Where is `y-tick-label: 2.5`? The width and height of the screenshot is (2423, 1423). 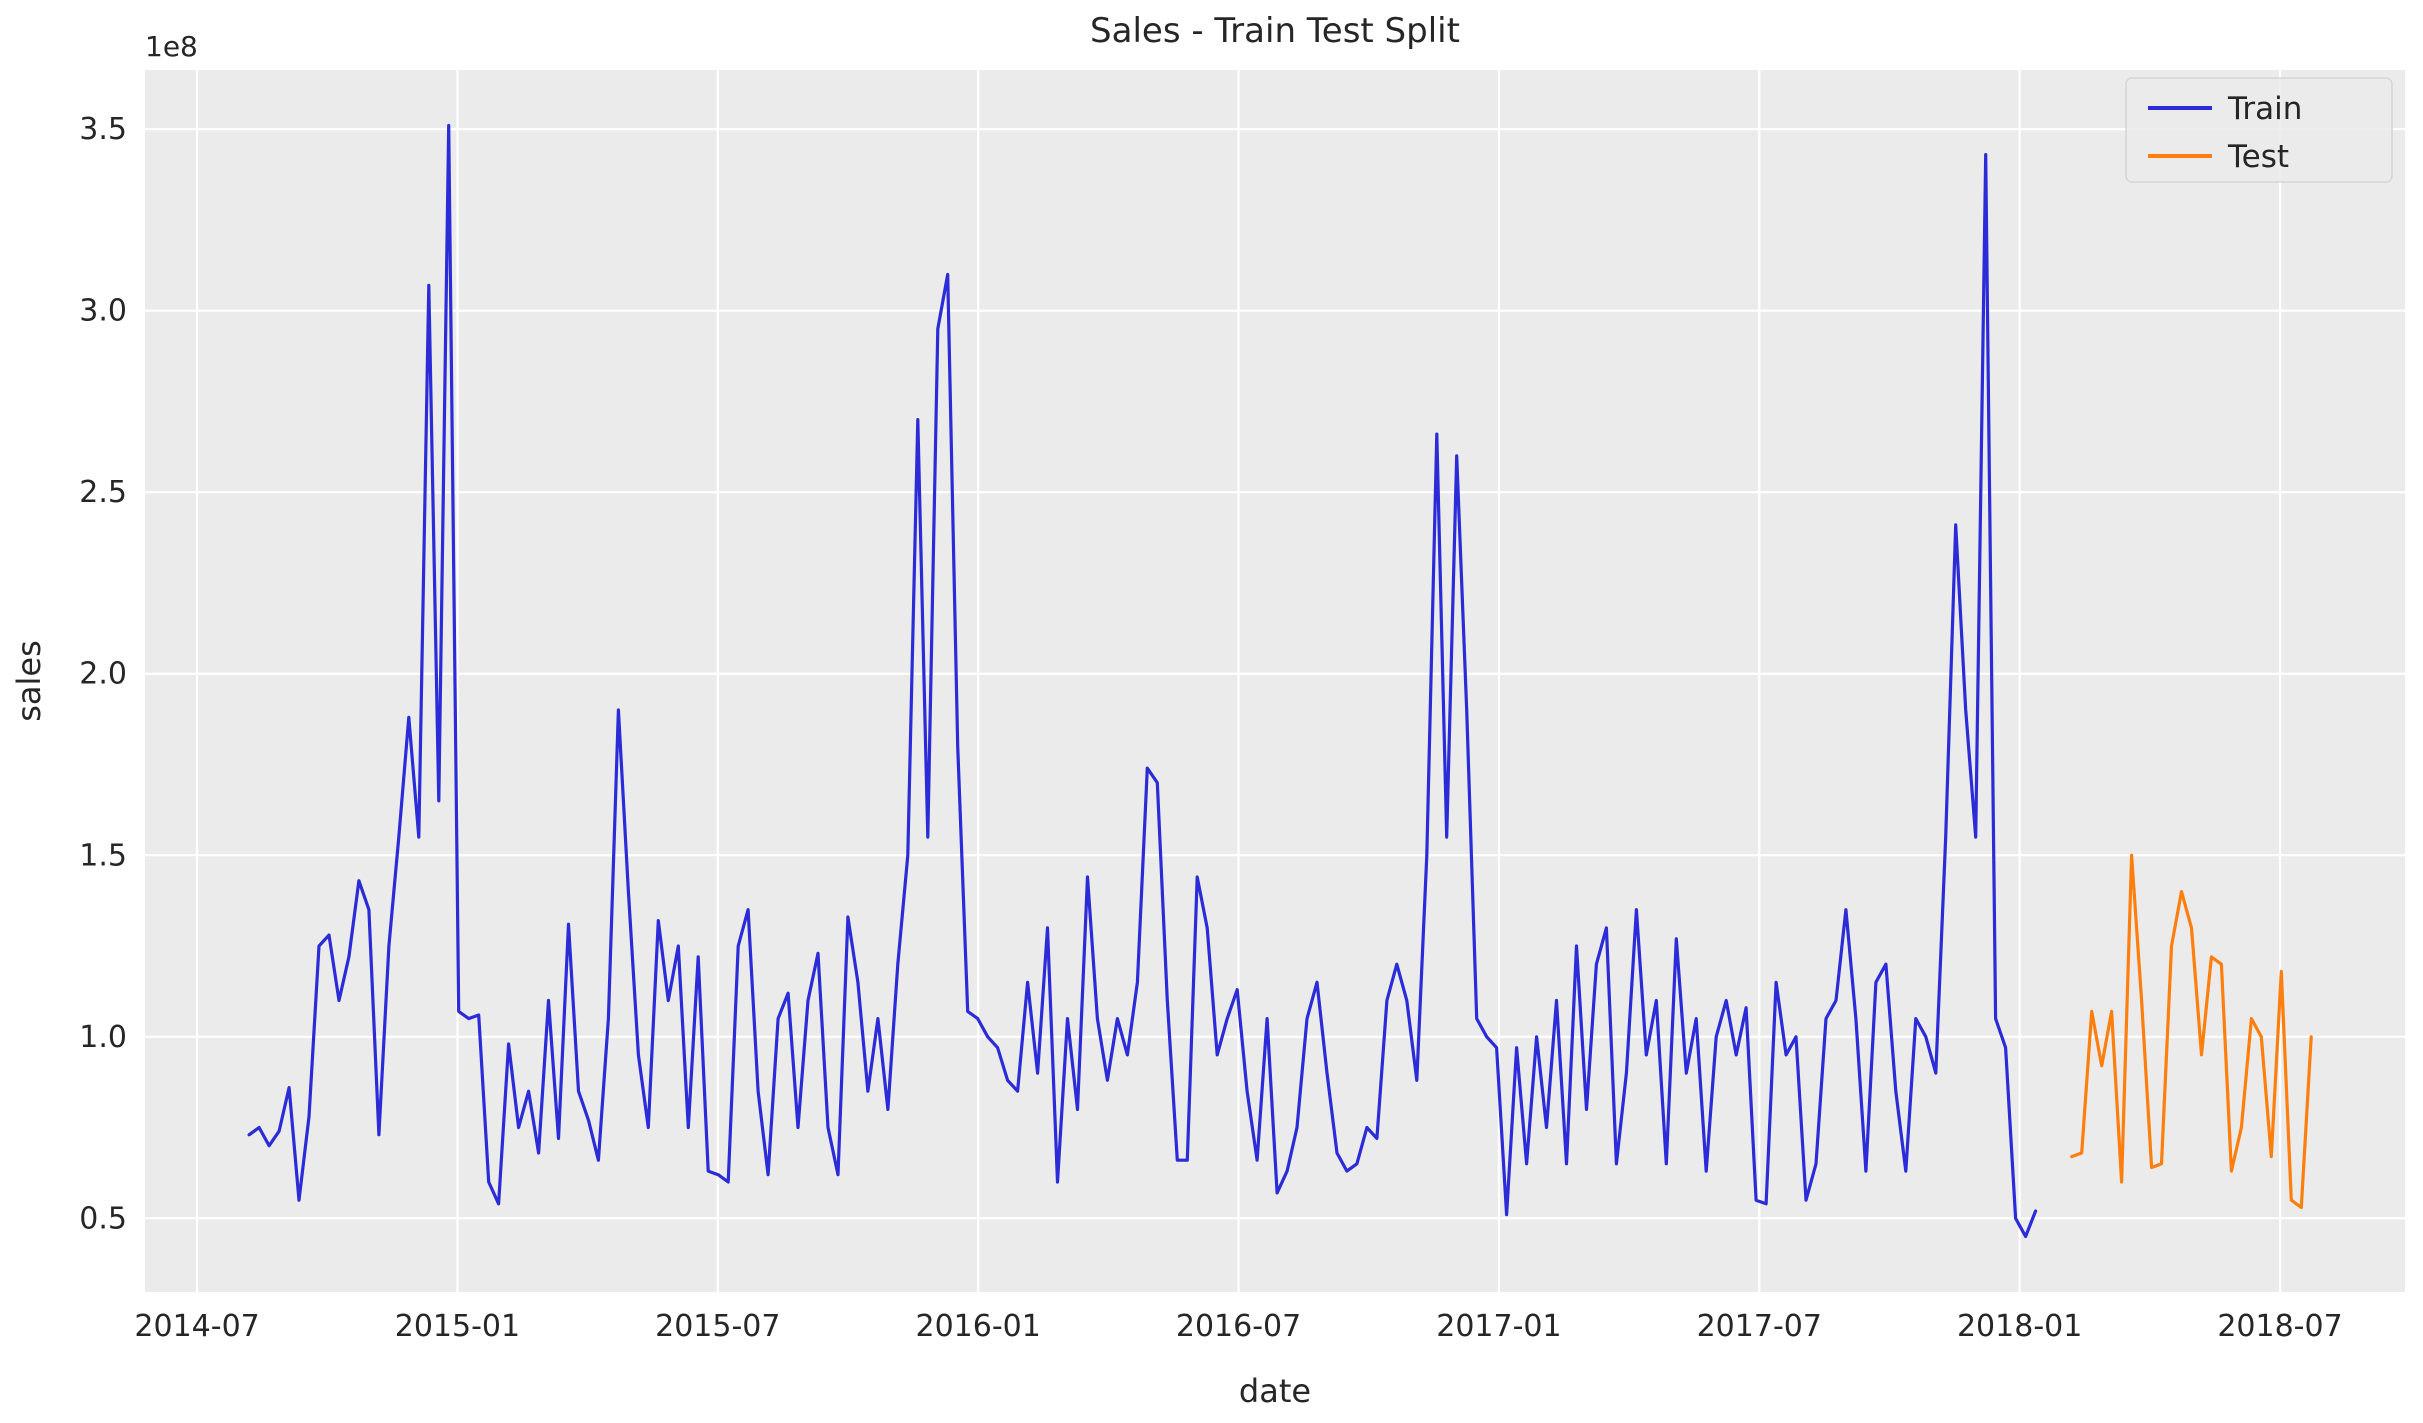 y-tick-label: 2.5 is located at coordinates (103, 492).